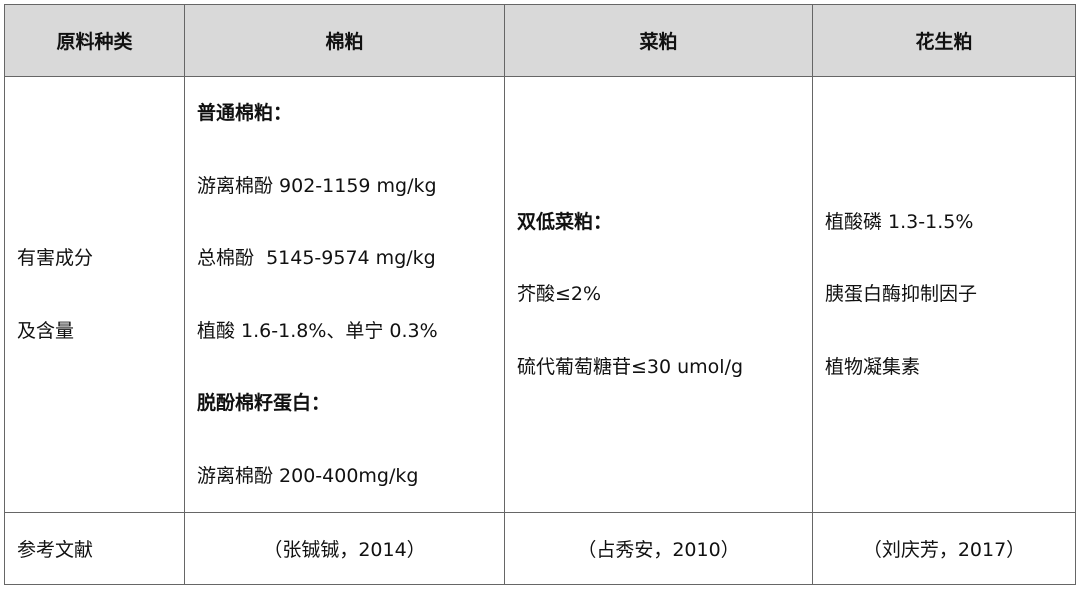  I want to click on header-cell: 花生粕, so click(944, 40).